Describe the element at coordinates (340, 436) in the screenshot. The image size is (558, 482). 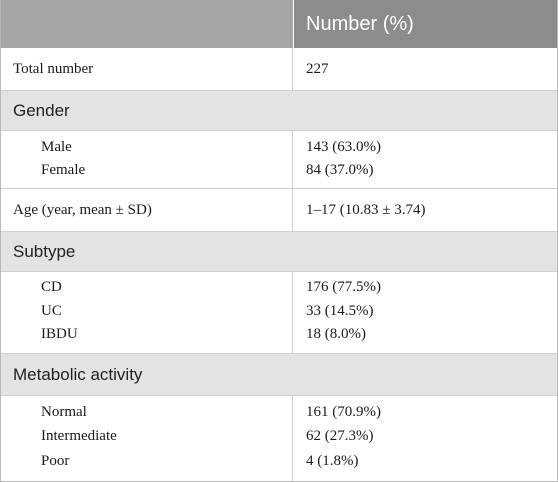
I see `row-value-intermediate: 62 (27.3%)` at that location.